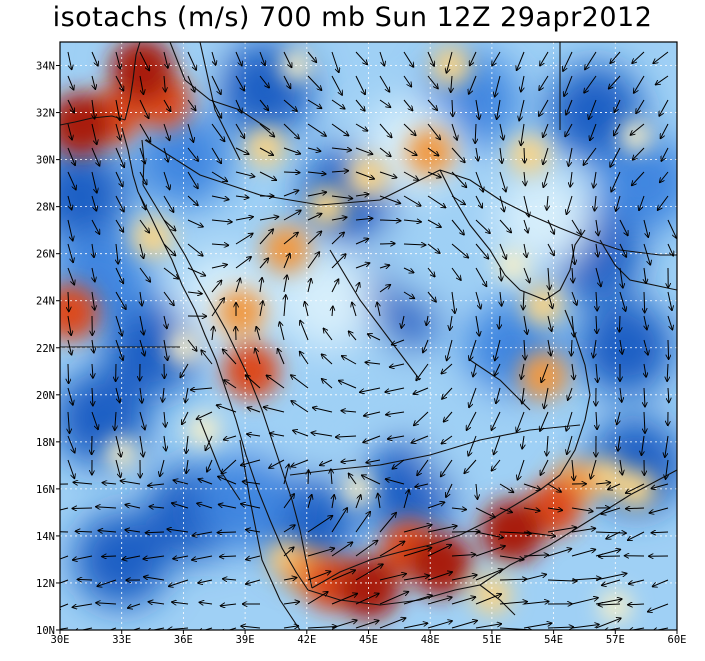  What do you see at coordinates (48, 349) in the screenshot?
I see `lat-ticks: 10N 12N 14N 16N 18N 20N 22N 24N 26N 28N 30N 32N 34N` at bounding box center [48, 349].